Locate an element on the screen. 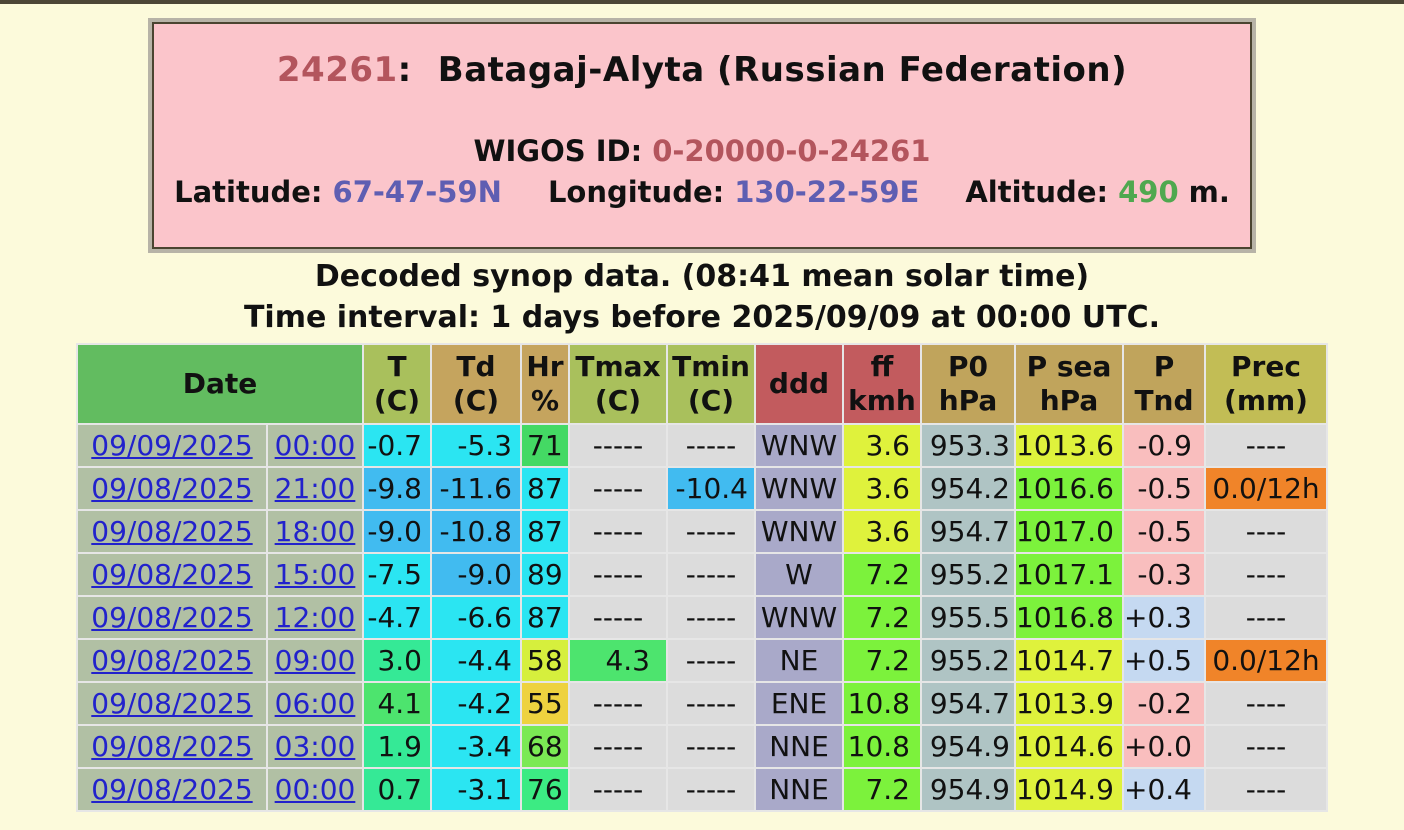 This screenshot has width=1404, height=830. date-cell: 09/09/2025 is located at coordinates (171, 445).